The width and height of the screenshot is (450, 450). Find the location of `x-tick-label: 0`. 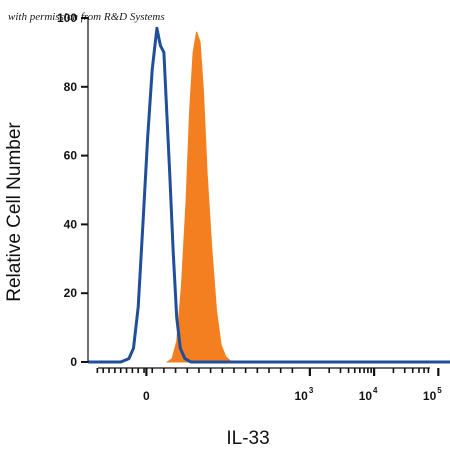

x-tick-label: 0 is located at coordinates (146, 396).